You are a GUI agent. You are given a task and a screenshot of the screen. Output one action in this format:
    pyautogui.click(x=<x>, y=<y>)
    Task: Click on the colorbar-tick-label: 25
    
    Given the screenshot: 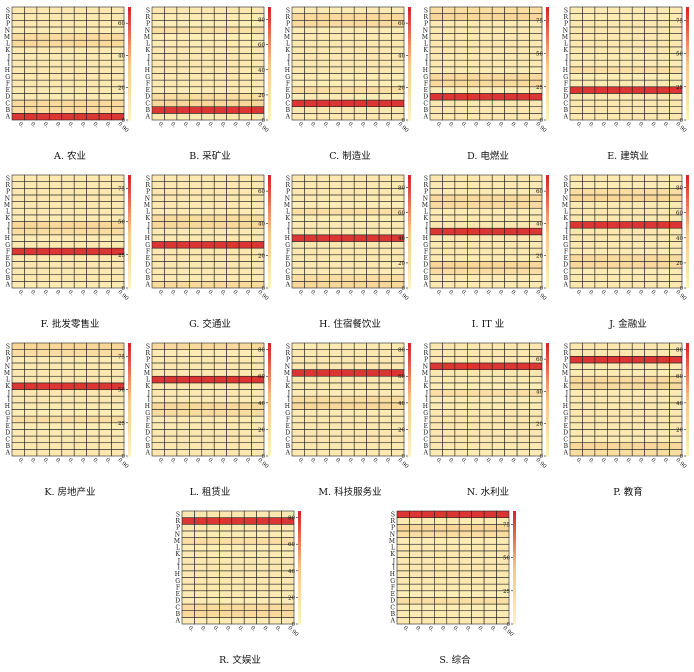 What is the action you would take?
    pyautogui.click(x=121, y=424)
    